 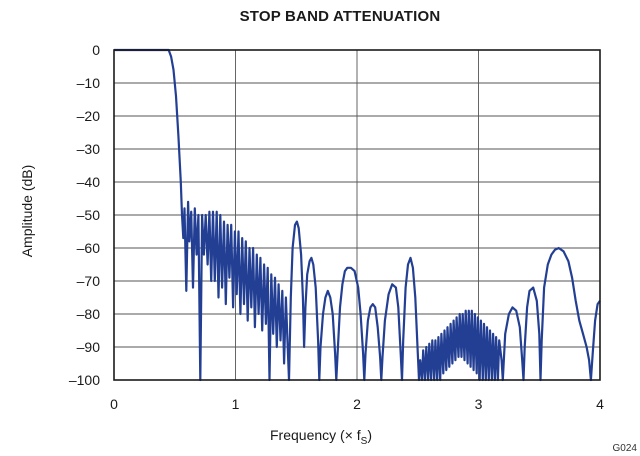 I want to click on figure-code: G024, so click(x=624, y=448).